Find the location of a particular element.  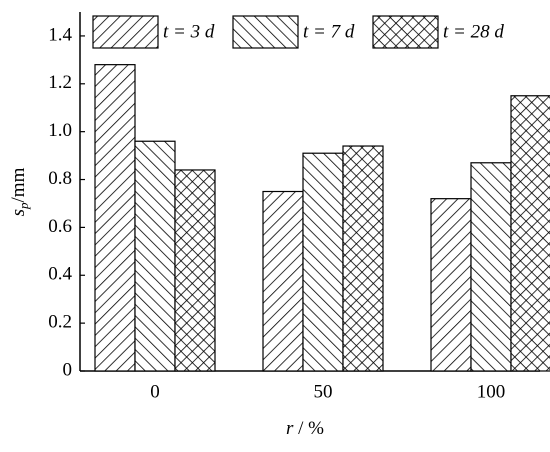

x-label-symbol: r is located at coordinates (290, 428).